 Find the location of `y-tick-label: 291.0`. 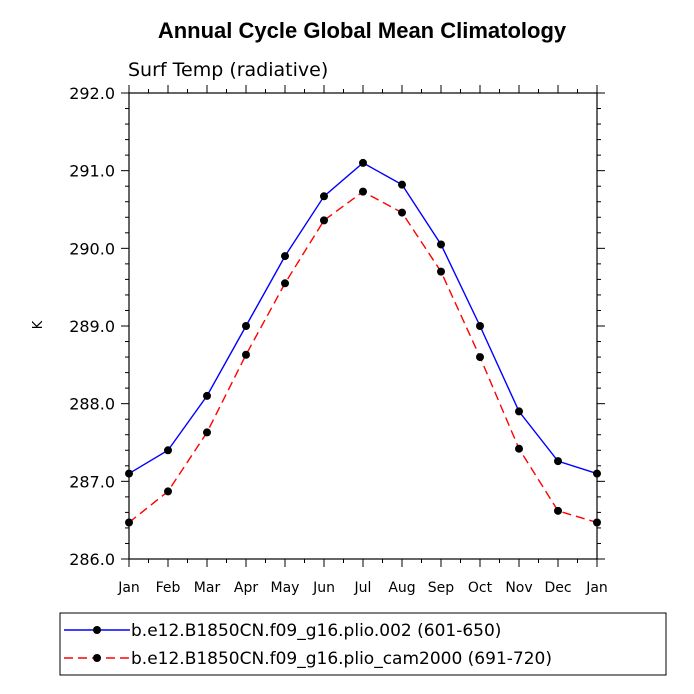

y-tick-label: 291.0 is located at coordinates (92, 171).